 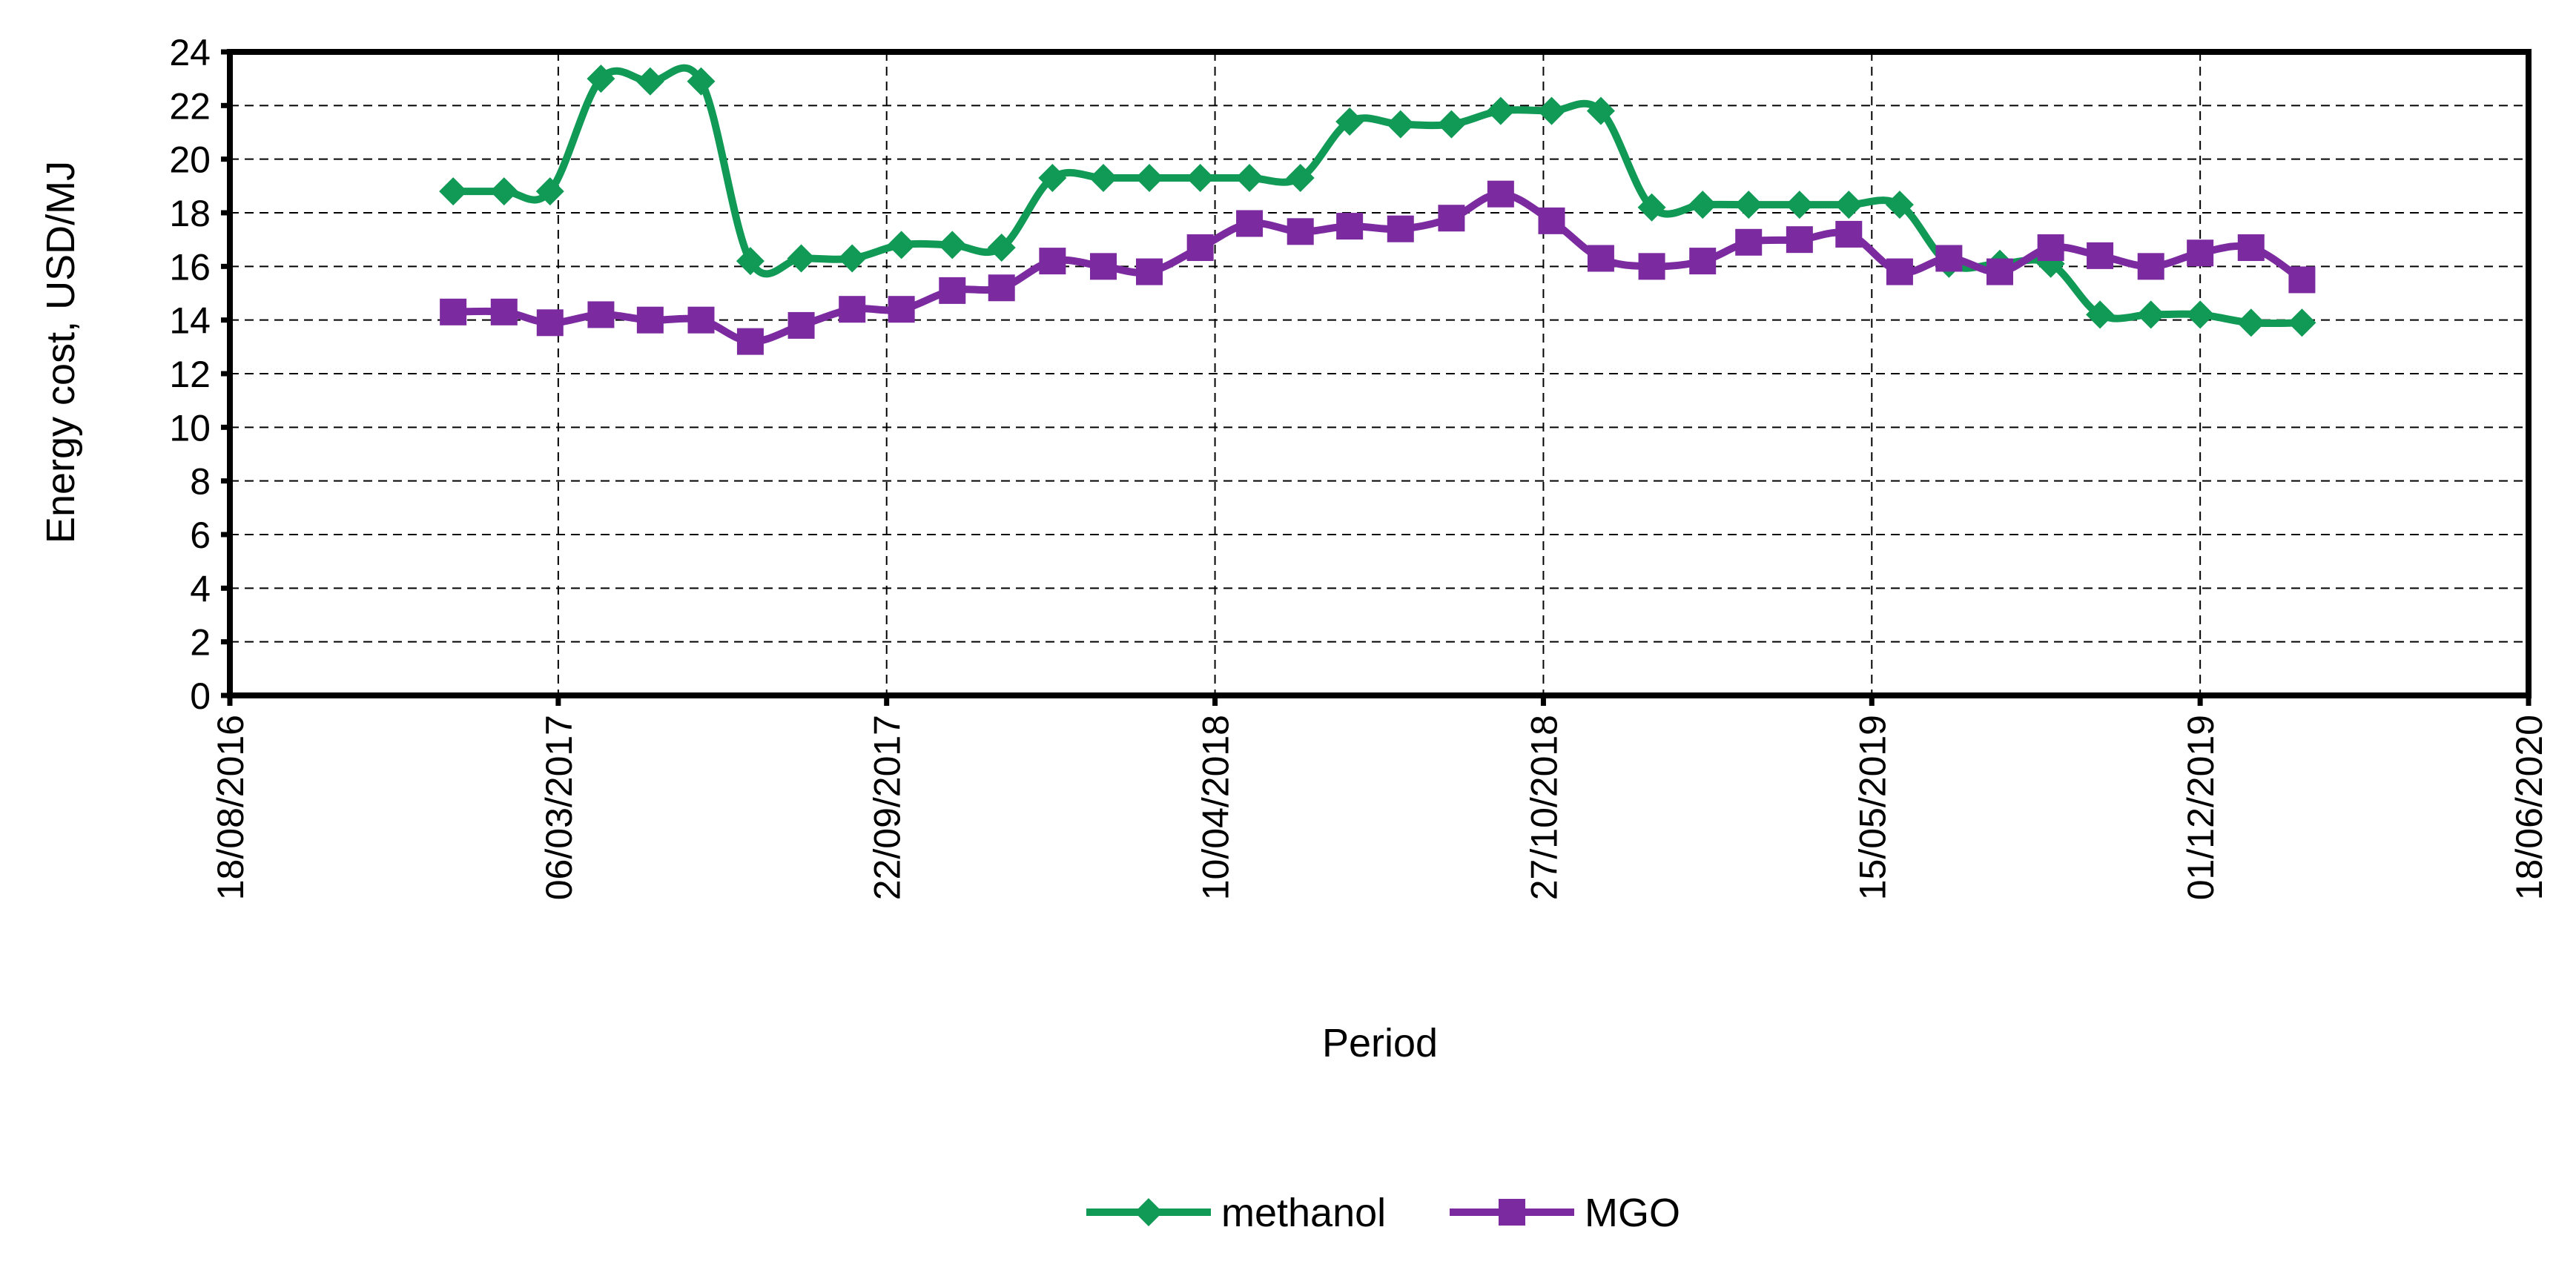 What do you see at coordinates (559, 808) in the screenshot?
I see `x-tick-label: 06/03/2017` at bounding box center [559, 808].